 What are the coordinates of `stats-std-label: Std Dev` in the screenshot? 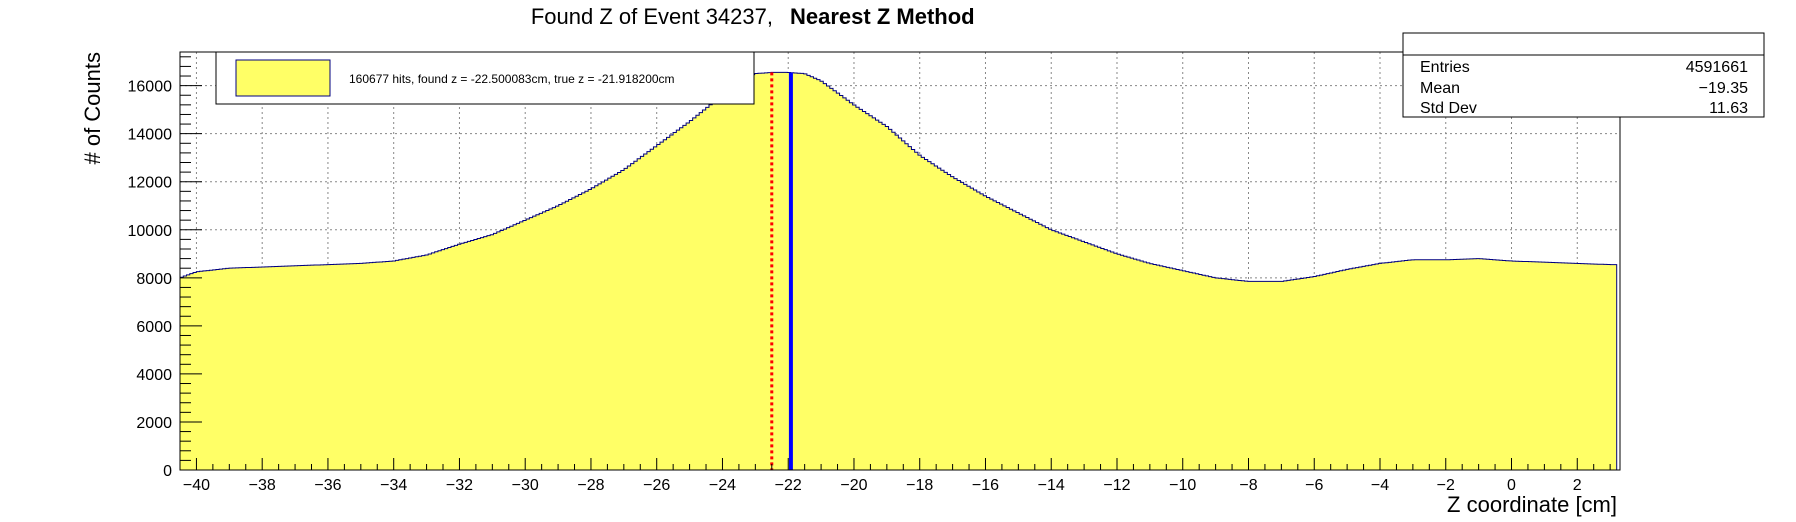 It's located at (1448, 108).